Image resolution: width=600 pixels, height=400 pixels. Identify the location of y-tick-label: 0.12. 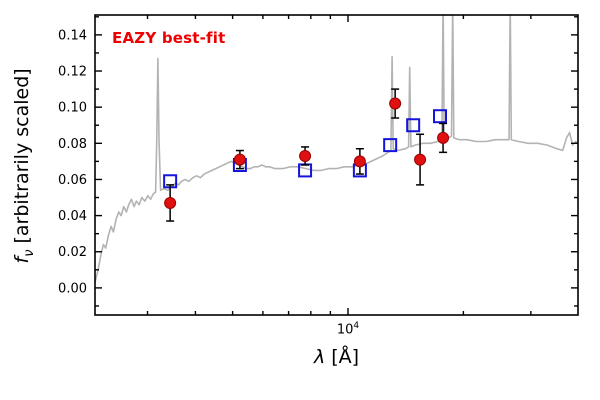
(72, 72).